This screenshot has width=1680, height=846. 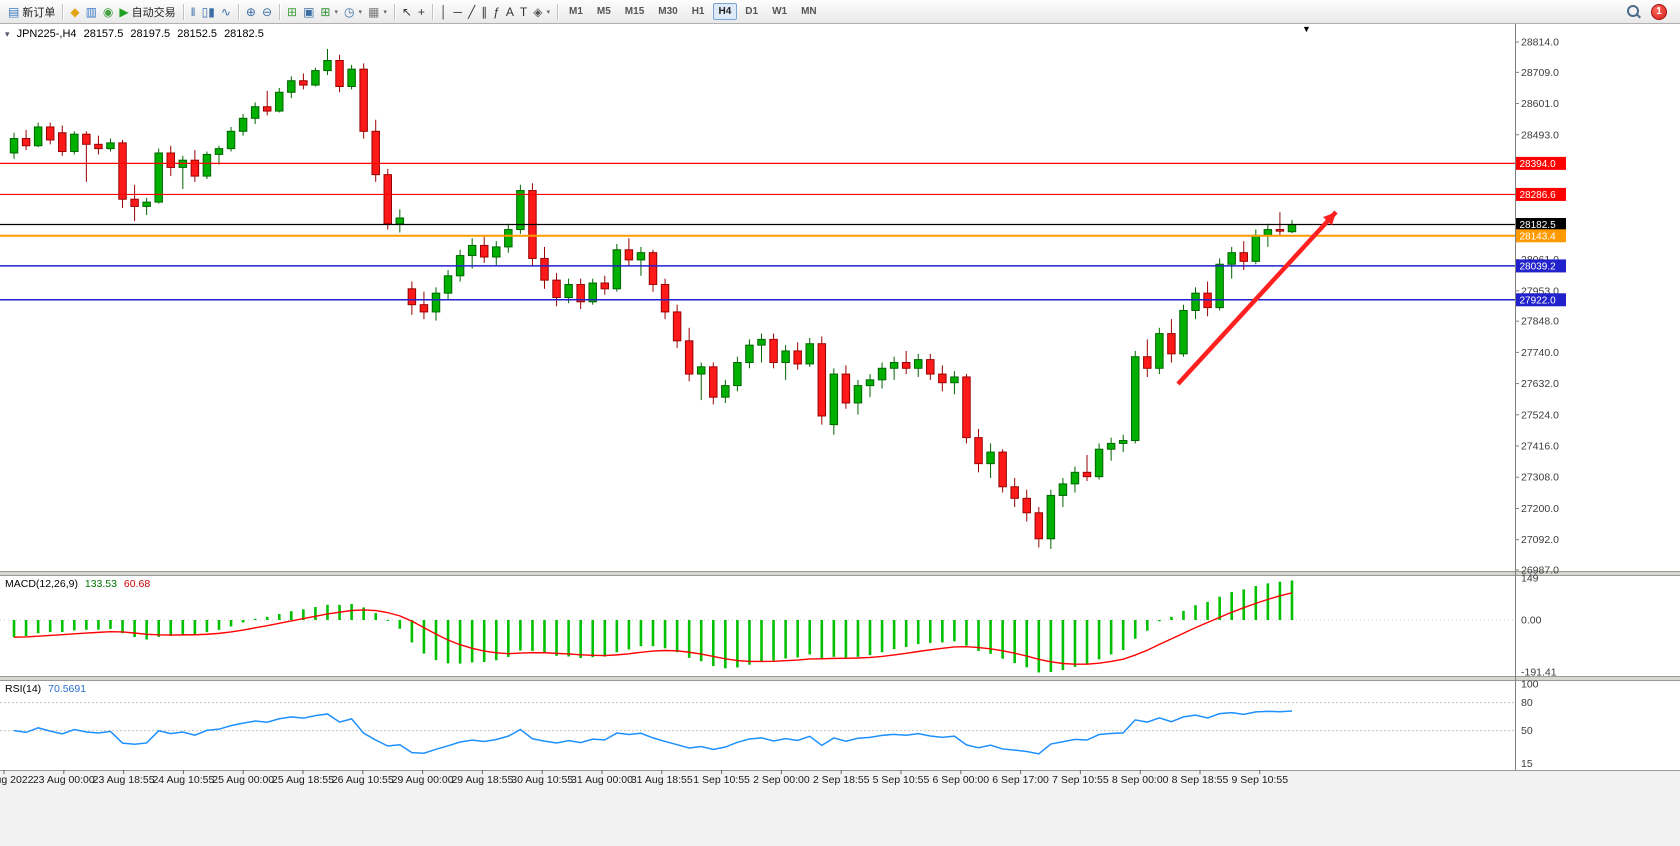 What do you see at coordinates (267, 12) in the screenshot?
I see `zoom-out-button: ⊖` at bounding box center [267, 12].